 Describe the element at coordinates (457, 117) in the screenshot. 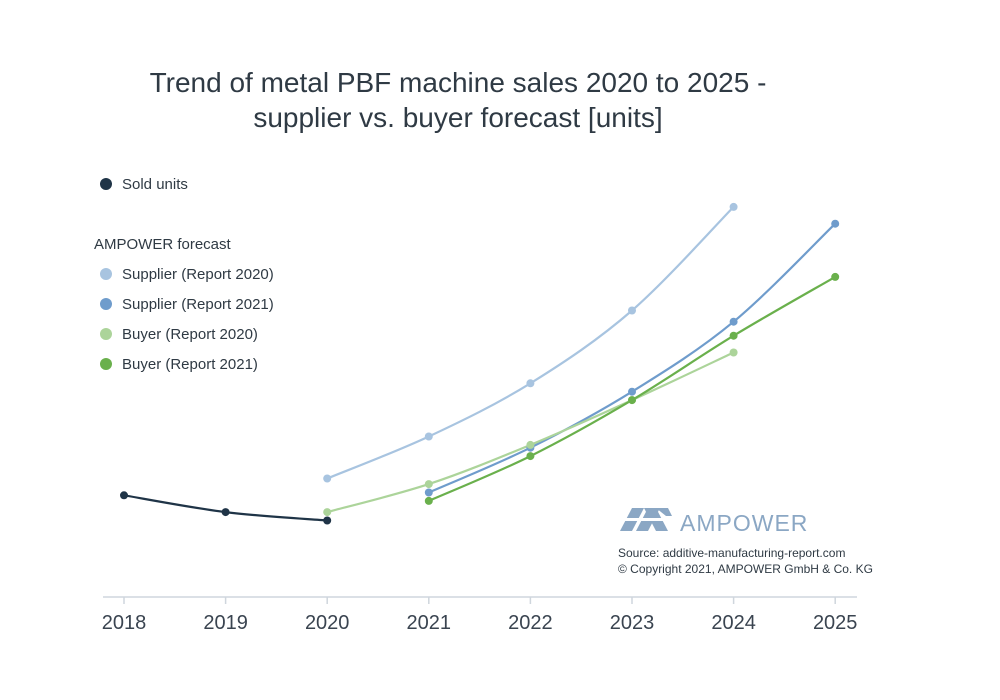

I see `chart-title-line-2: supplier vs. buyer forecast [units]` at that location.